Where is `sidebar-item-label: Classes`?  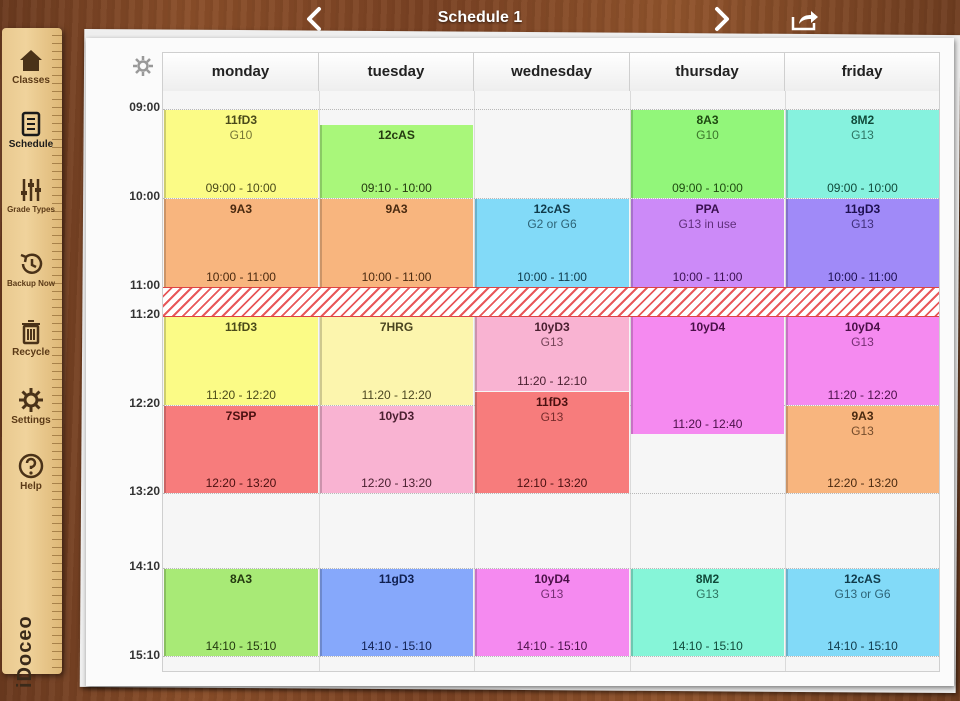
sidebar-item-label: Classes is located at coordinates (31, 80).